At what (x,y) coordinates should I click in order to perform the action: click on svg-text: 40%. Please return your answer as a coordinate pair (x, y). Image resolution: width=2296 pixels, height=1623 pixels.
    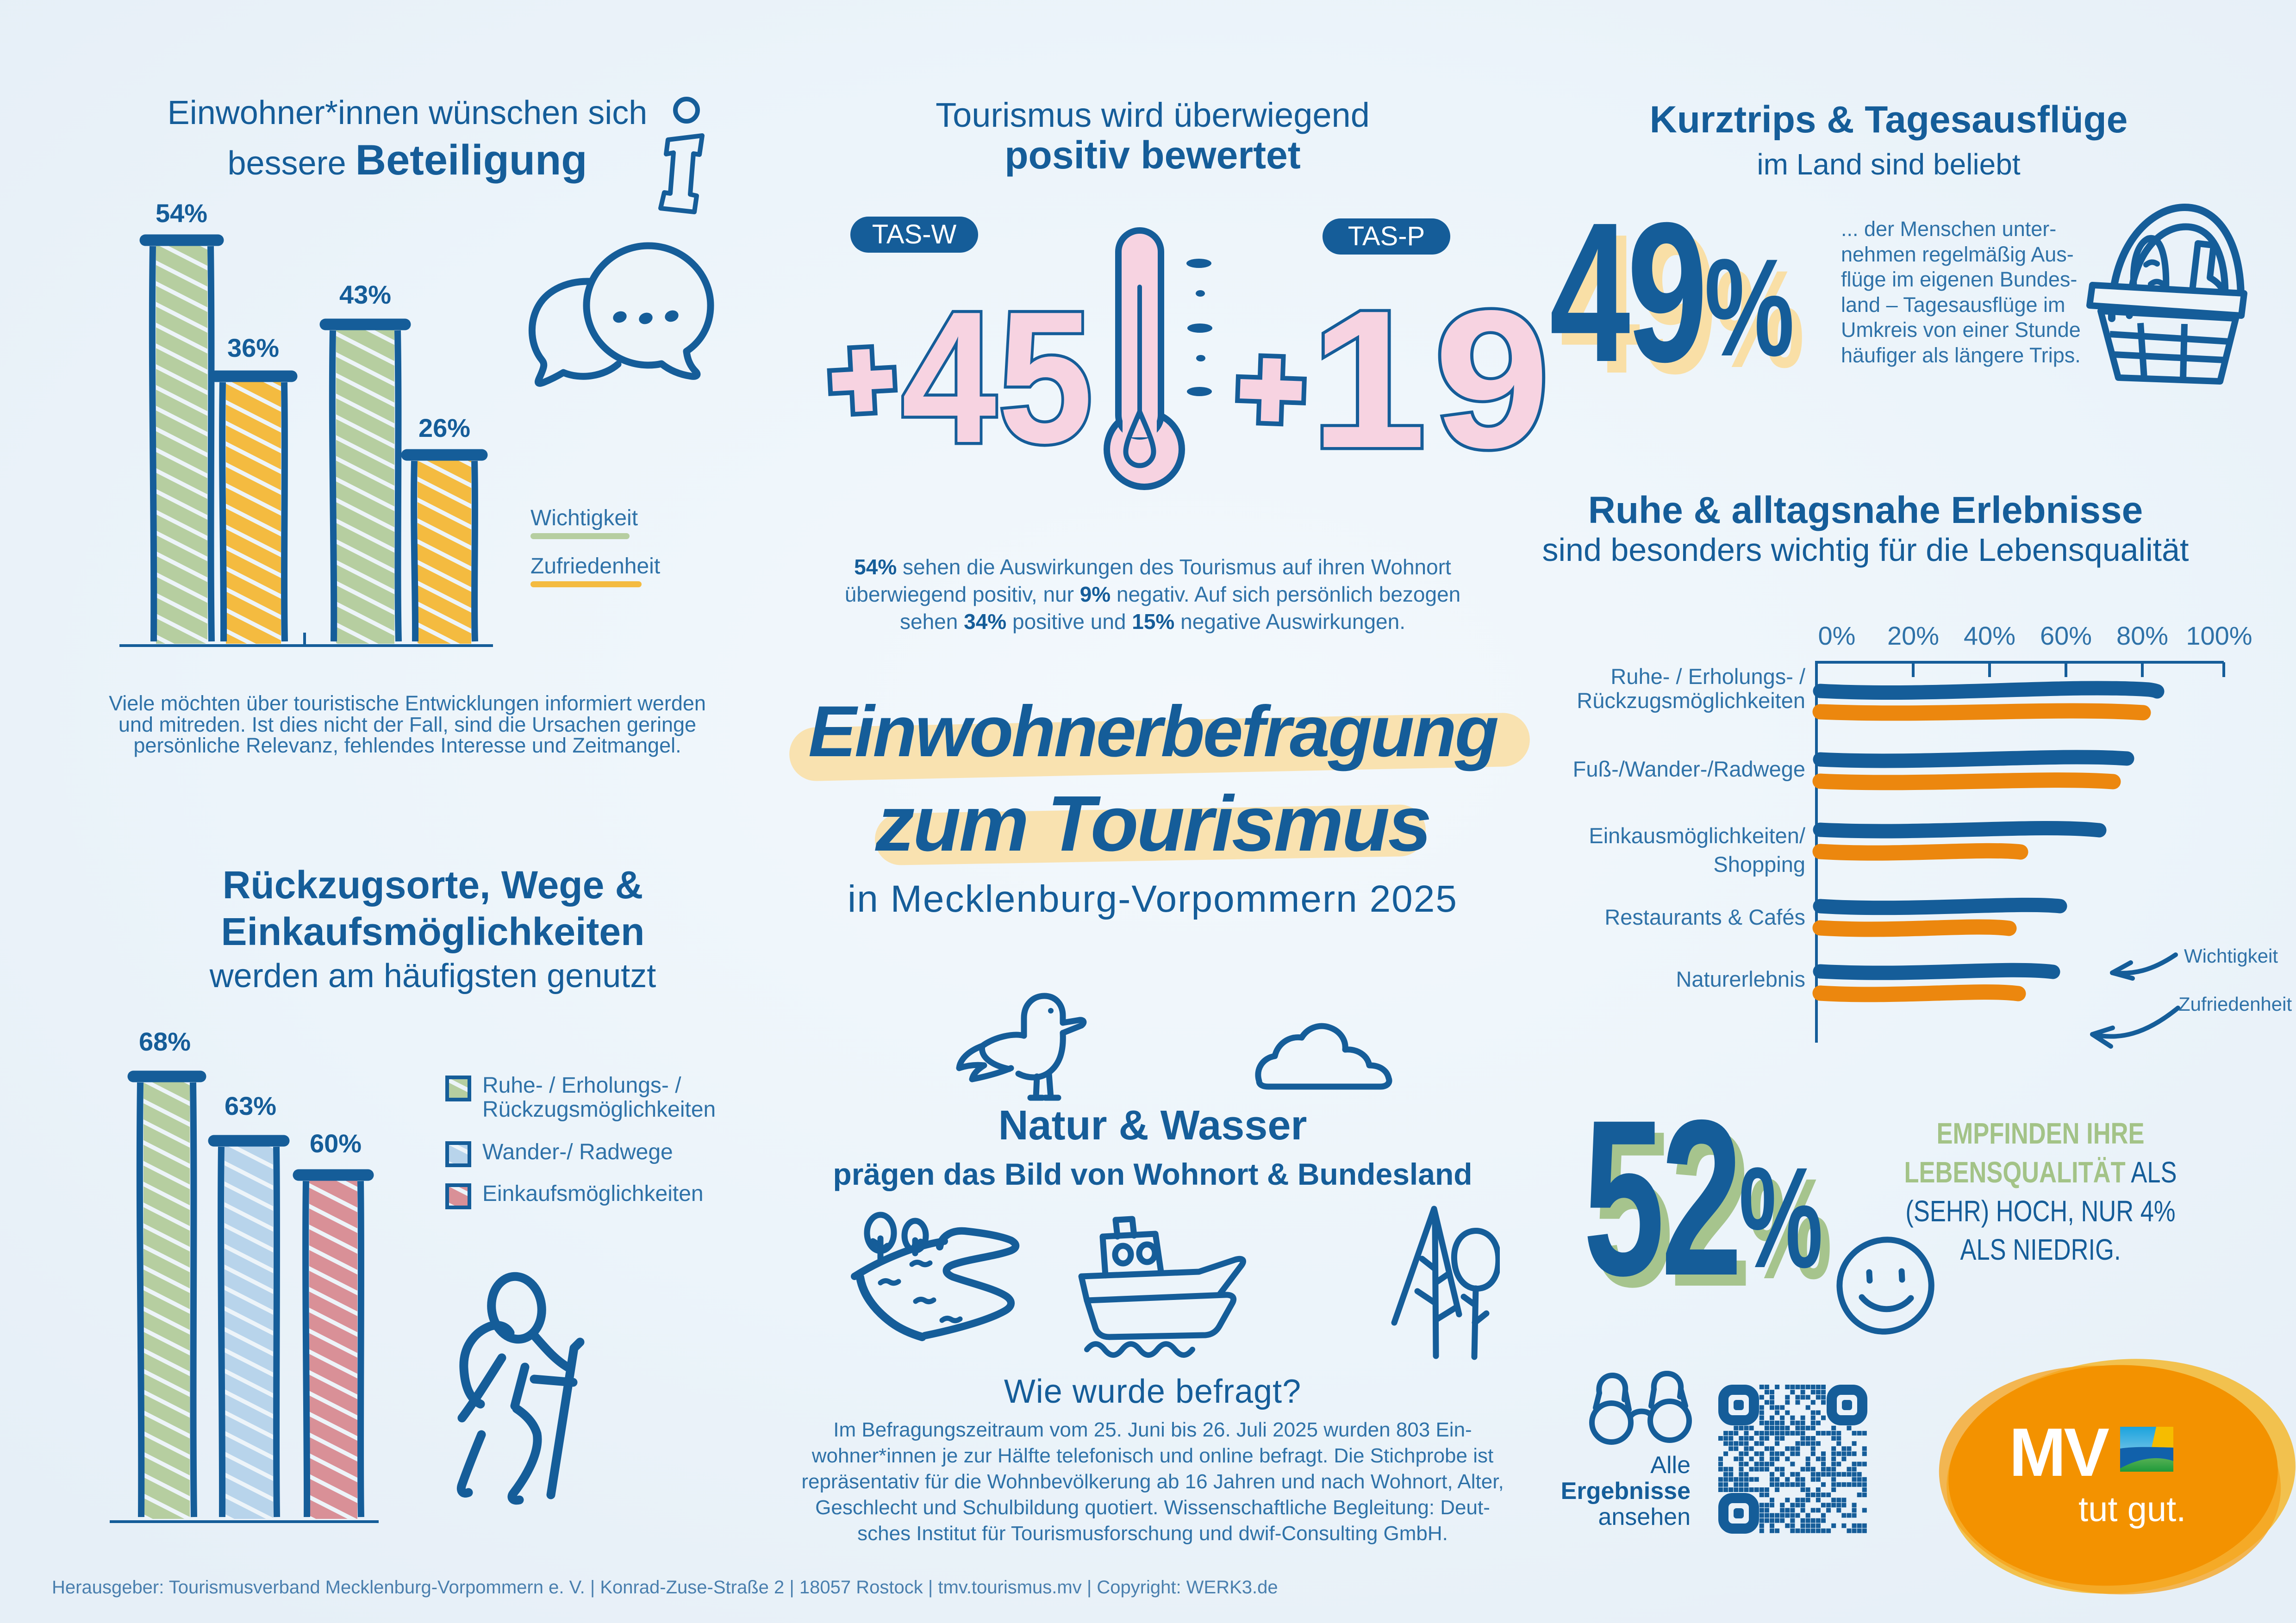
    Looking at the image, I should click on (1989, 635).